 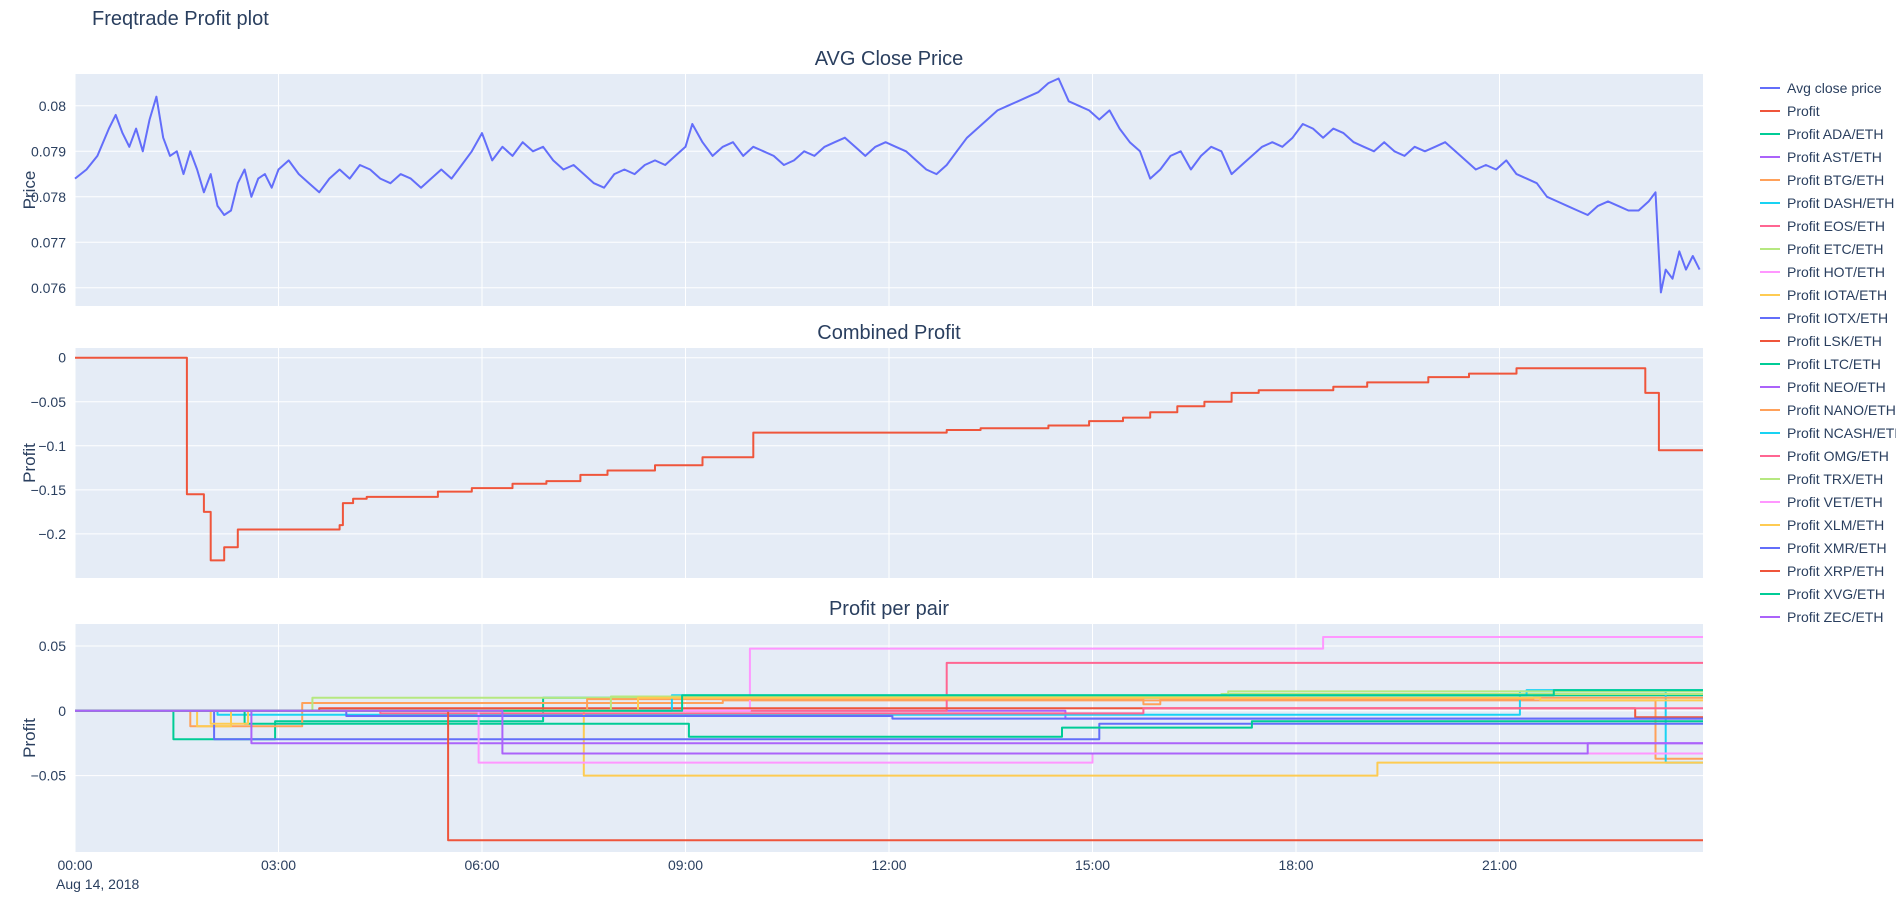 What do you see at coordinates (1092, 865) in the screenshot?
I see `x-tick-label: 15:00` at bounding box center [1092, 865].